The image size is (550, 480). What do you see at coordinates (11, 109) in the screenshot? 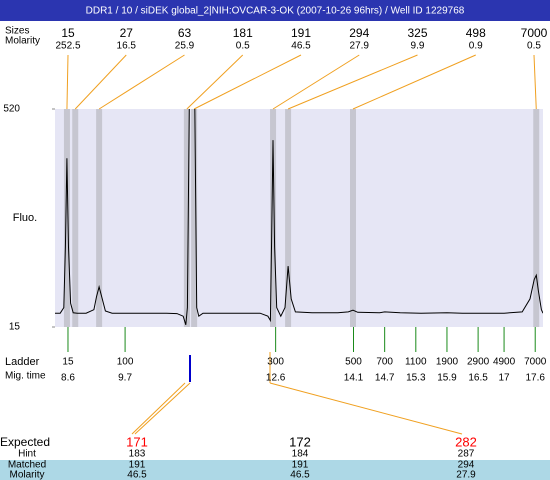
I see `y-tick-label: 520` at bounding box center [11, 109].